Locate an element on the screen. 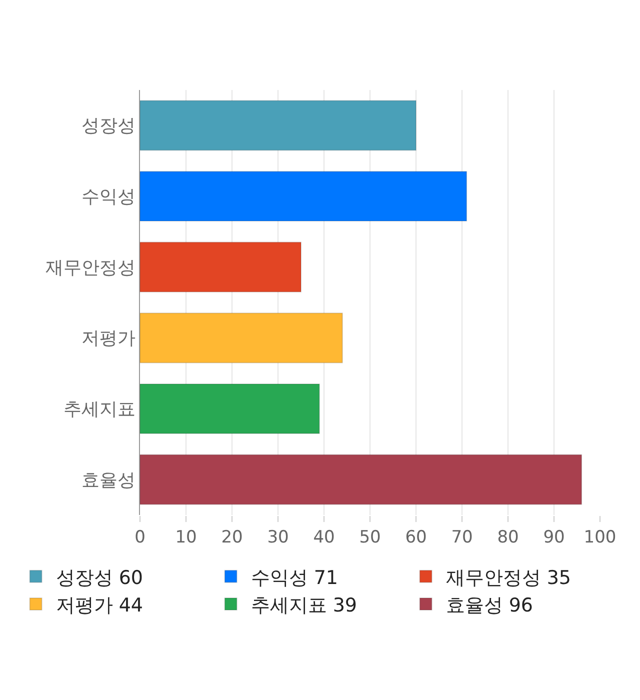  x-tick-label: 30 is located at coordinates (278, 537).